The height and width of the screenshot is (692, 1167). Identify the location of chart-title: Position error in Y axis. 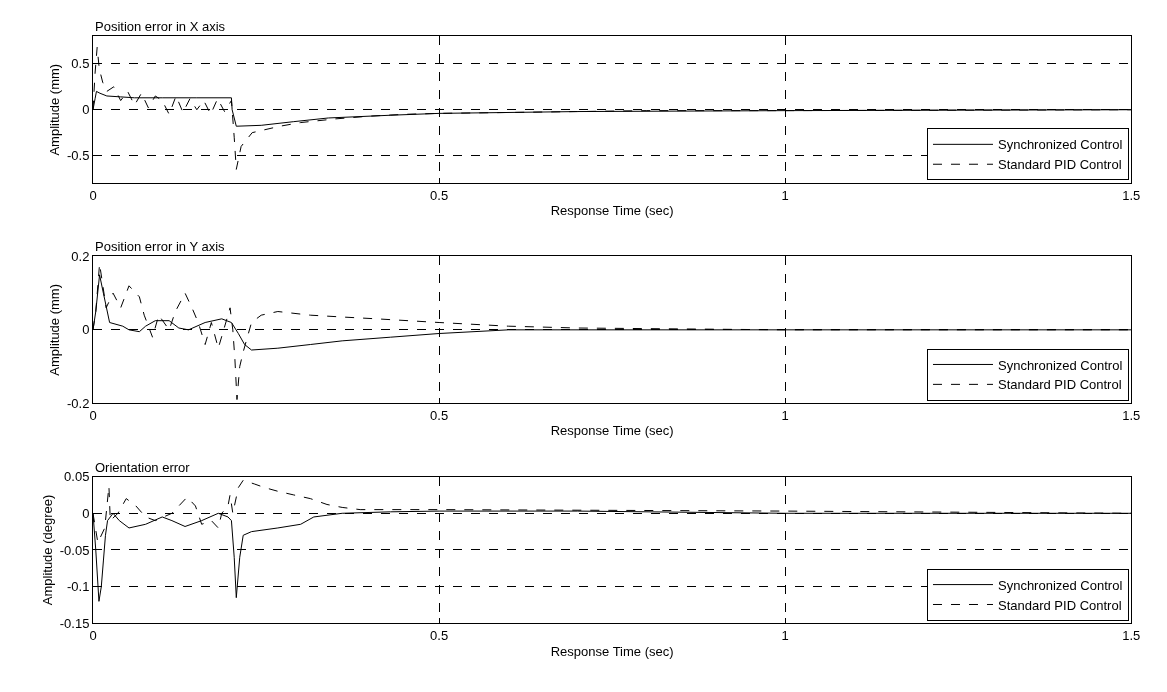
(160, 246).